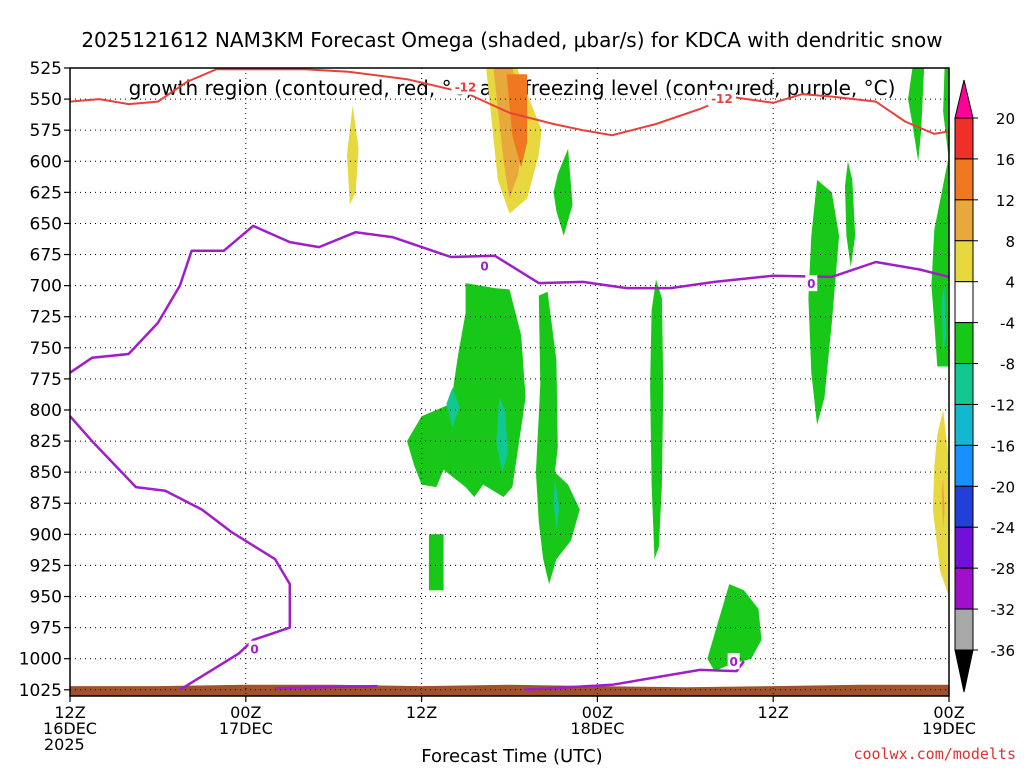 This screenshot has width=1024, height=768. Describe the element at coordinates (46, 411) in the screenshot. I see `y-tick-label: 800` at that location.